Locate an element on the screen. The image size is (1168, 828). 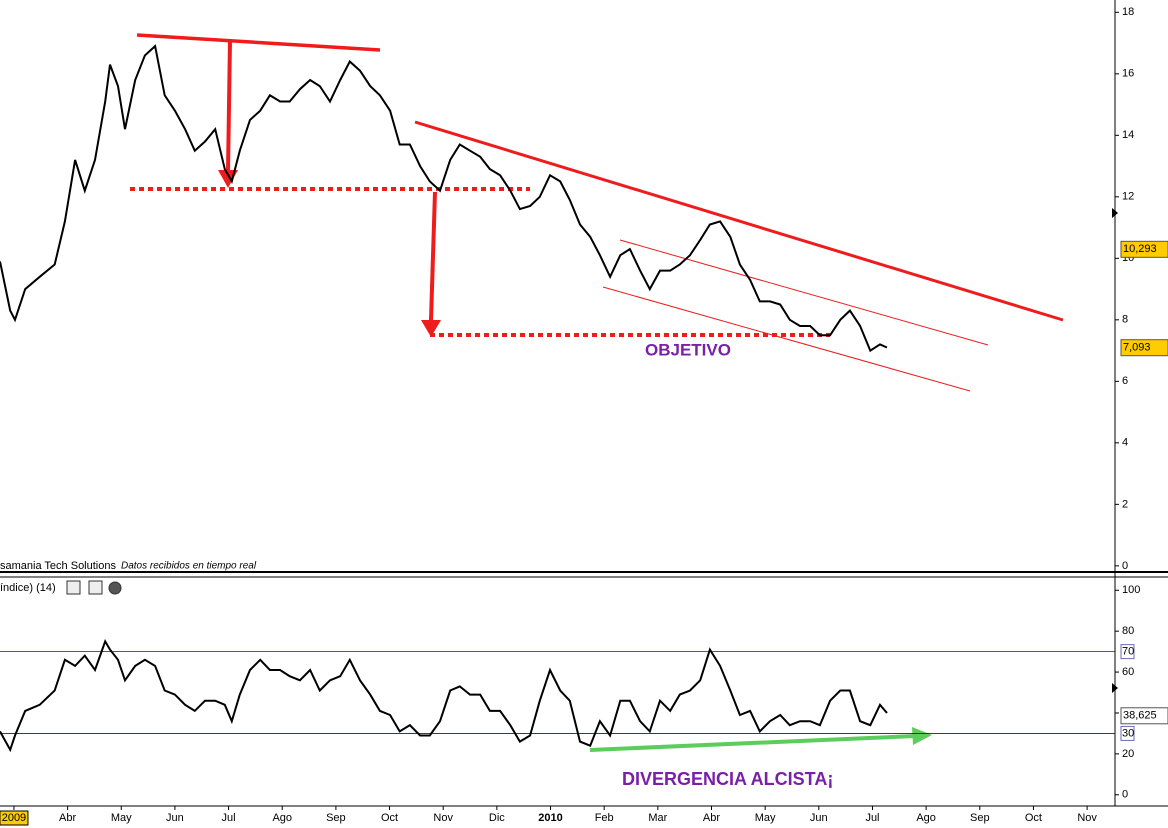
y-tick-label: 12 is located at coordinates (1128, 197).